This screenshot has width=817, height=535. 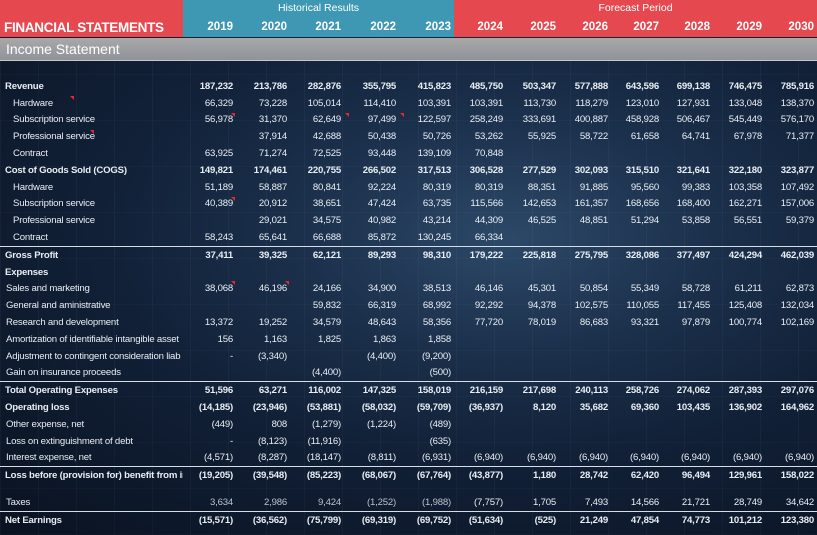 What do you see at coordinates (378, 408) in the screenshot?
I see `value-cell: (58,032)` at bounding box center [378, 408].